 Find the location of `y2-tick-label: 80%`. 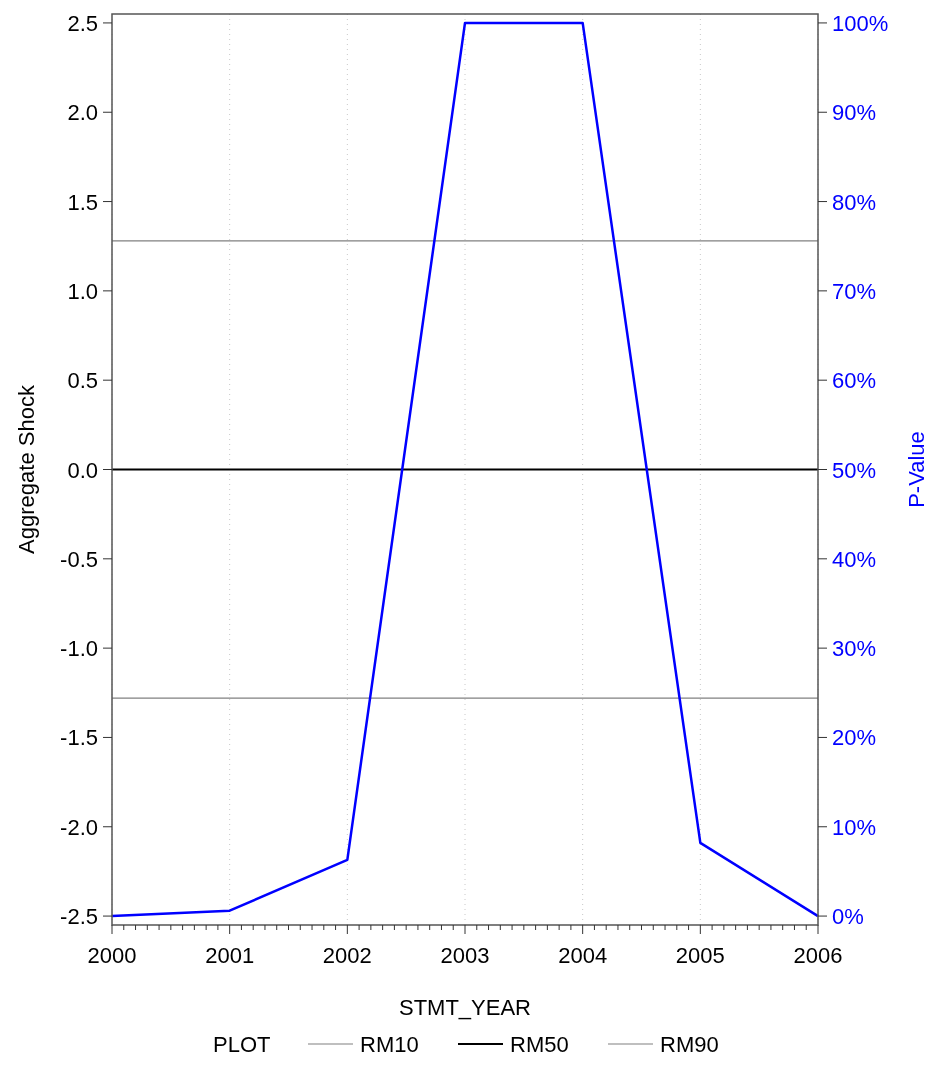

y2-tick-label: 80% is located at coordinates (854, 202).